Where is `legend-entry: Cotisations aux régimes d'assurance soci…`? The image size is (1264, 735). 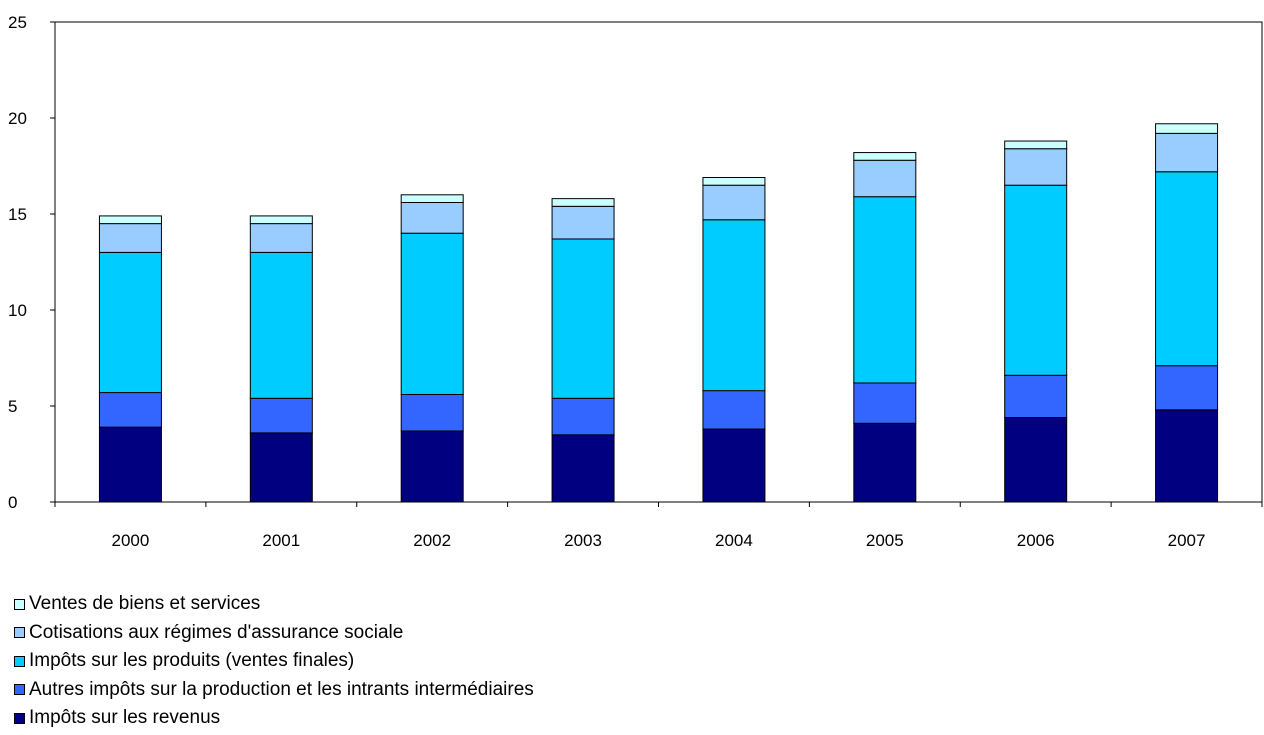 legend-entry: Cotisations aux régimes d'assurance soci… is located at coordinates (274, 633).